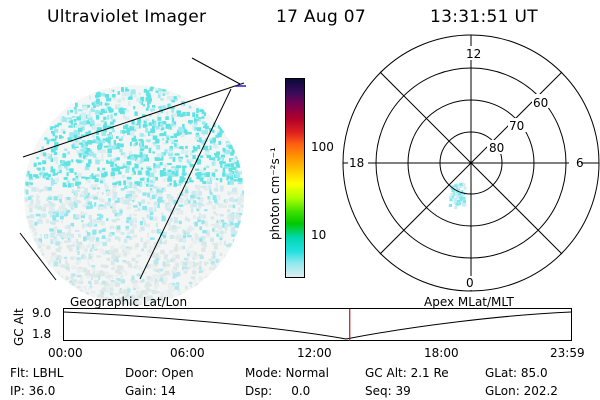 Image resolution: width=600 pixels, height=400 pixels. I want to click on timeline-ytick-top: 9.0, so click(42, 313).